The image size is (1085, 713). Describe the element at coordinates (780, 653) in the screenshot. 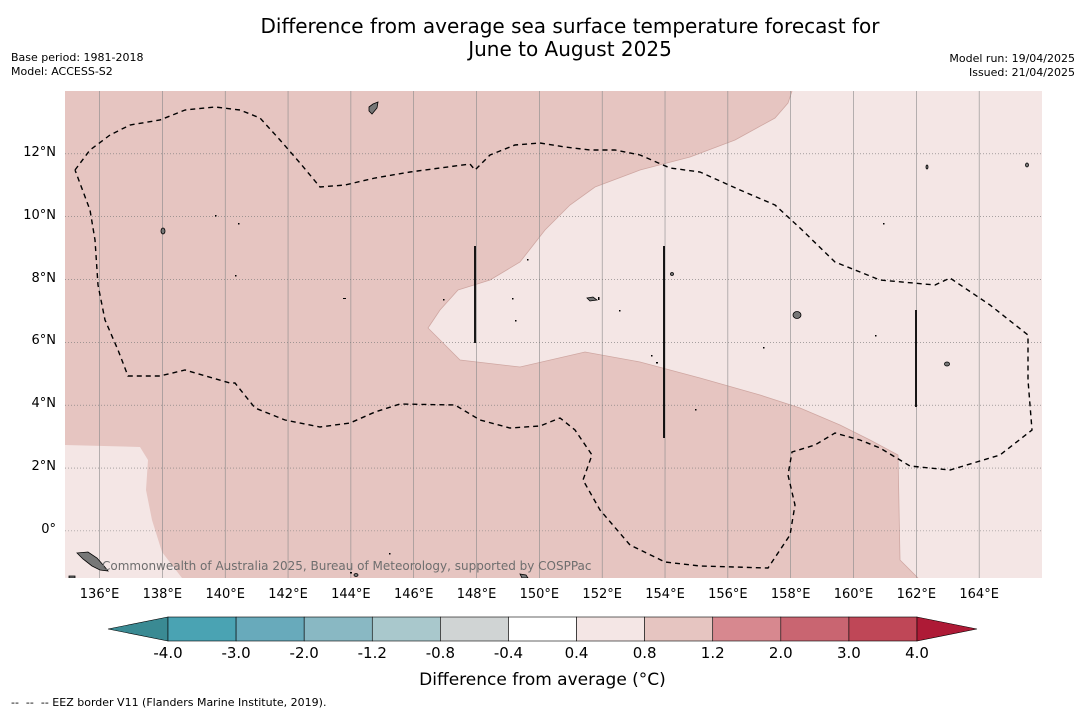

I see `colorbar-tick: 2.0` at that location.